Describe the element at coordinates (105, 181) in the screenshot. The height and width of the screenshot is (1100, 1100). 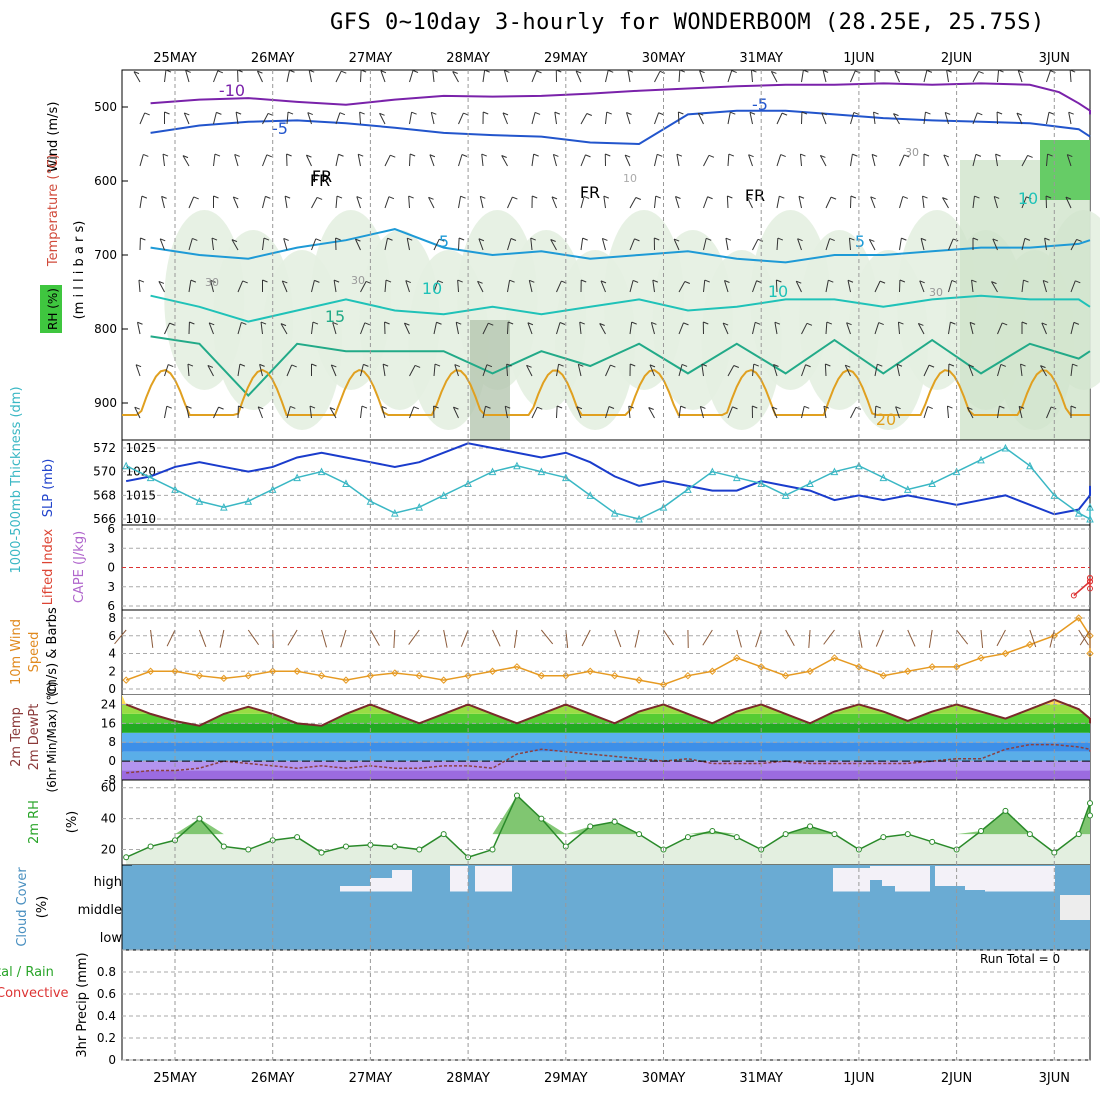
I see `pressure-tick: 600` at that location.